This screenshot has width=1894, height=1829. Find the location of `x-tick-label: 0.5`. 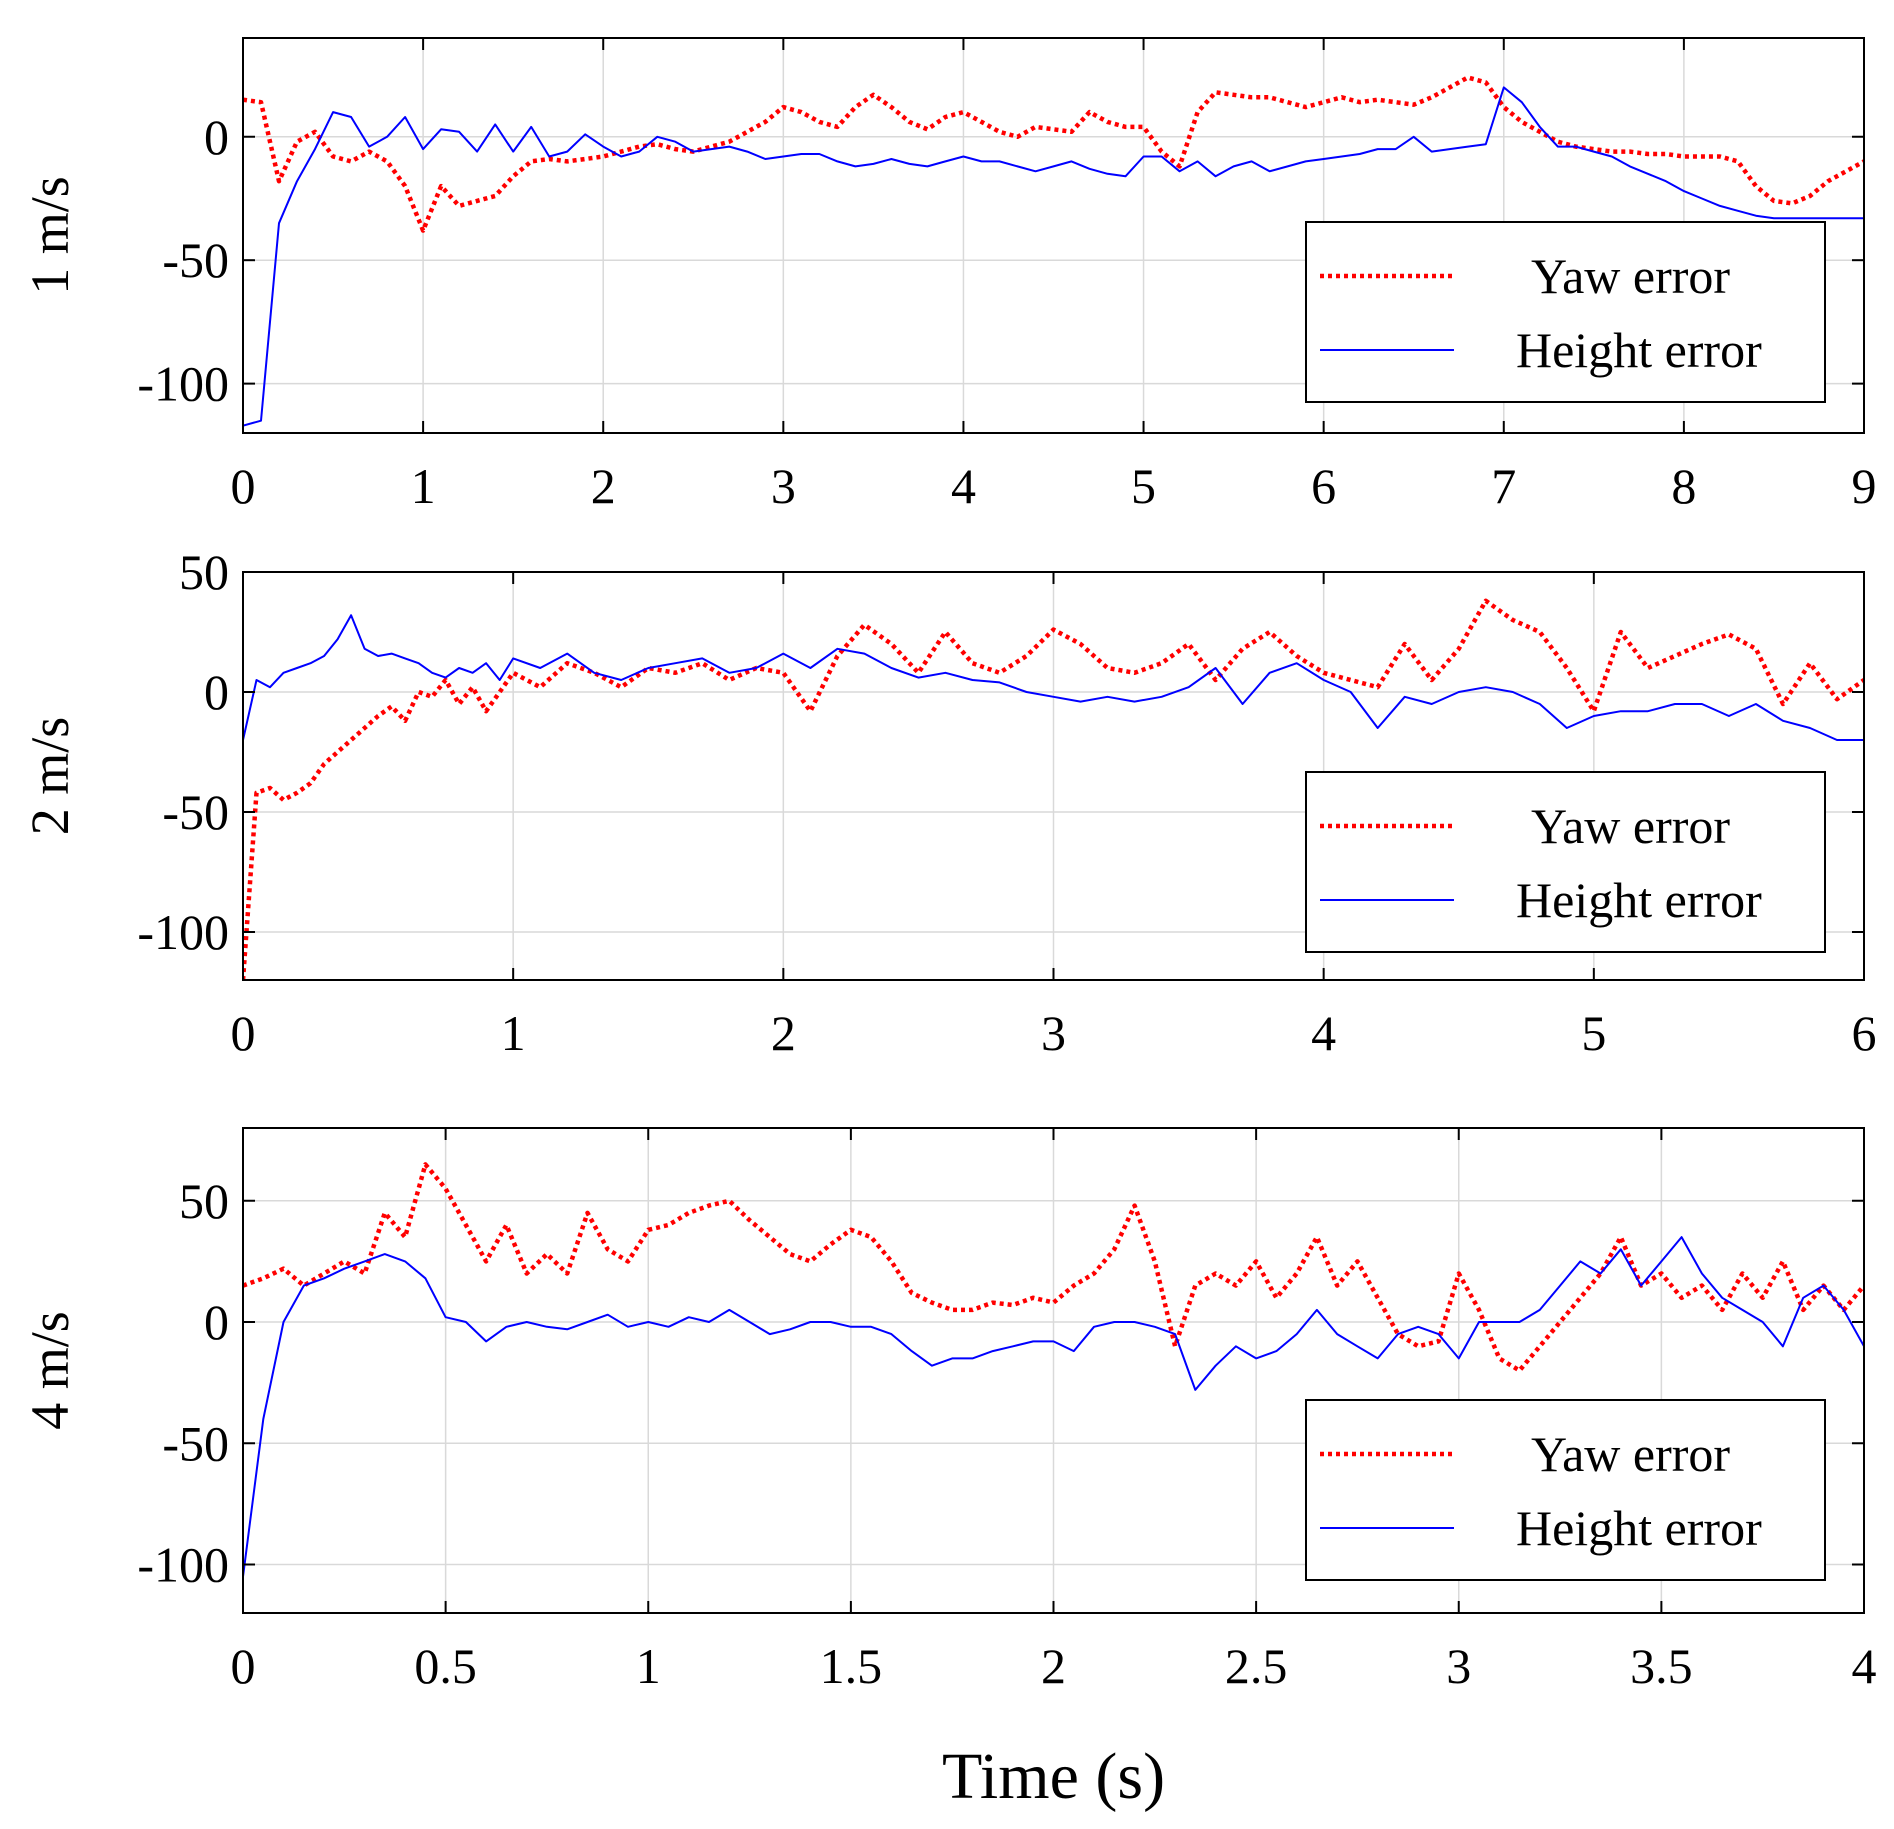

x-tick-label: 0.5 is located at coordinates (445, 1666).